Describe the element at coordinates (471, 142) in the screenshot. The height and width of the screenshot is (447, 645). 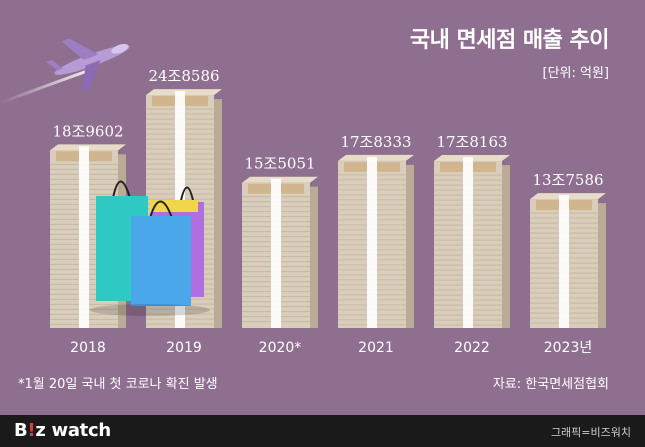
I see `value-label: 17조8163` at that location.